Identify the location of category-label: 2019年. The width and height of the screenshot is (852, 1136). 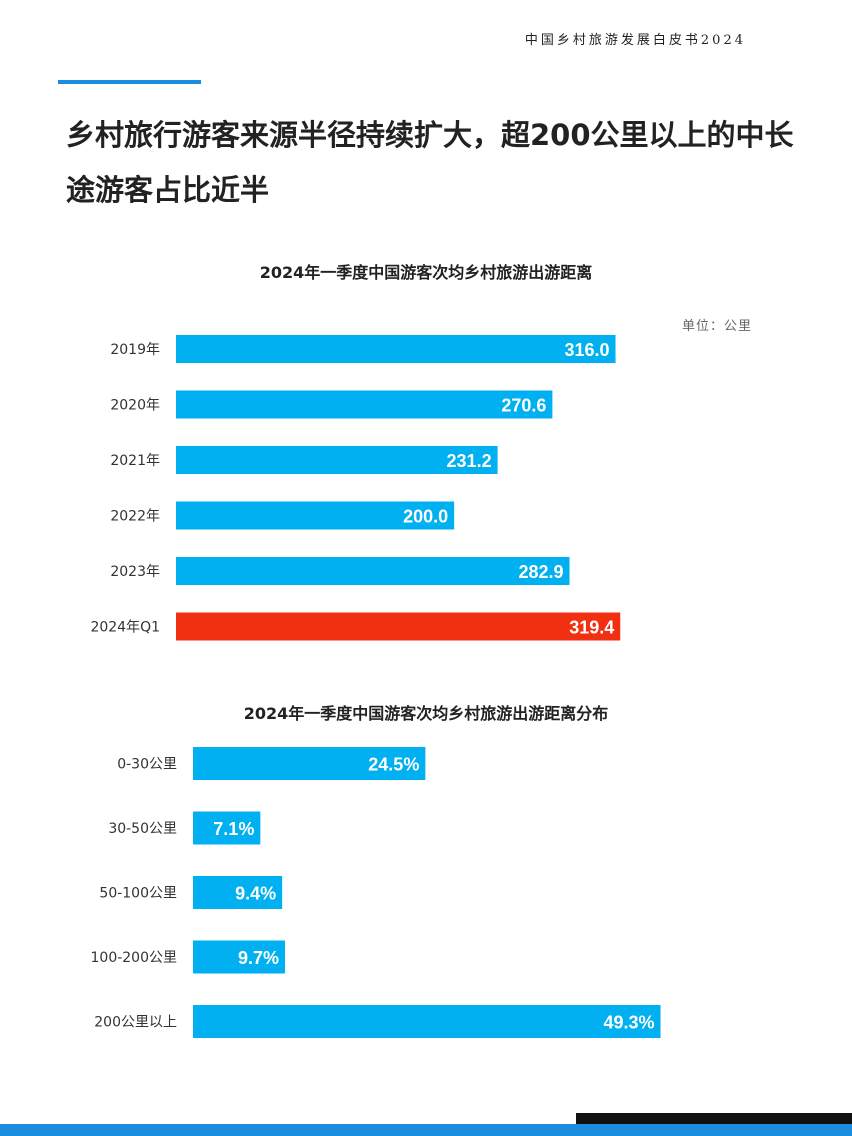
(135, 350).